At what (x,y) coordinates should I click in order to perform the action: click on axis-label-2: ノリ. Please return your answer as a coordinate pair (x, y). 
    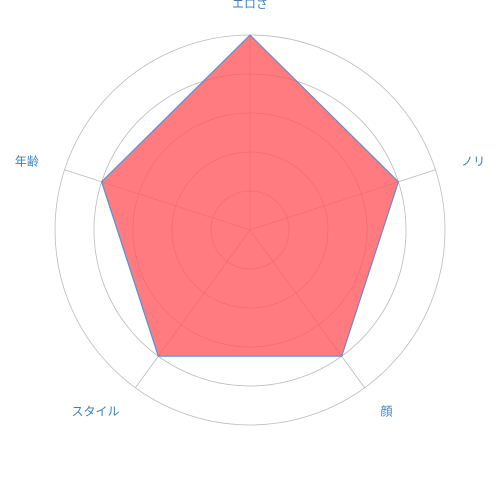
    Looking at the image, I should click on (473, 162).